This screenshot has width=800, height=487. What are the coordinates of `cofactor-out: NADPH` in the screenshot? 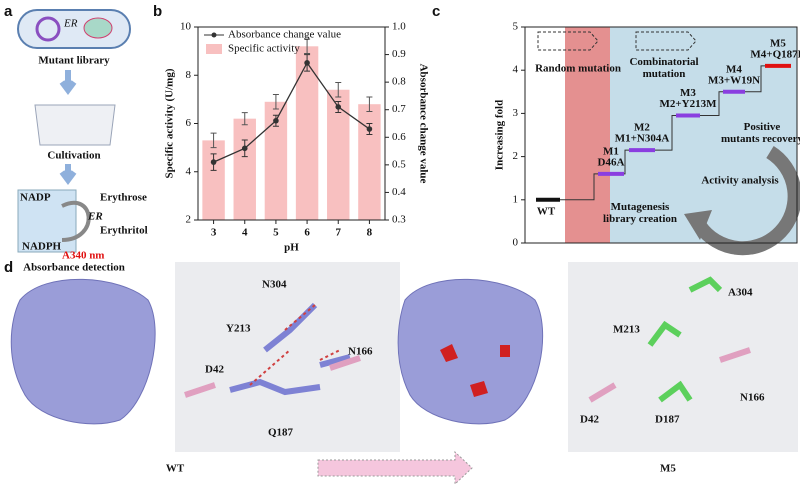 It's located at (42, 247).